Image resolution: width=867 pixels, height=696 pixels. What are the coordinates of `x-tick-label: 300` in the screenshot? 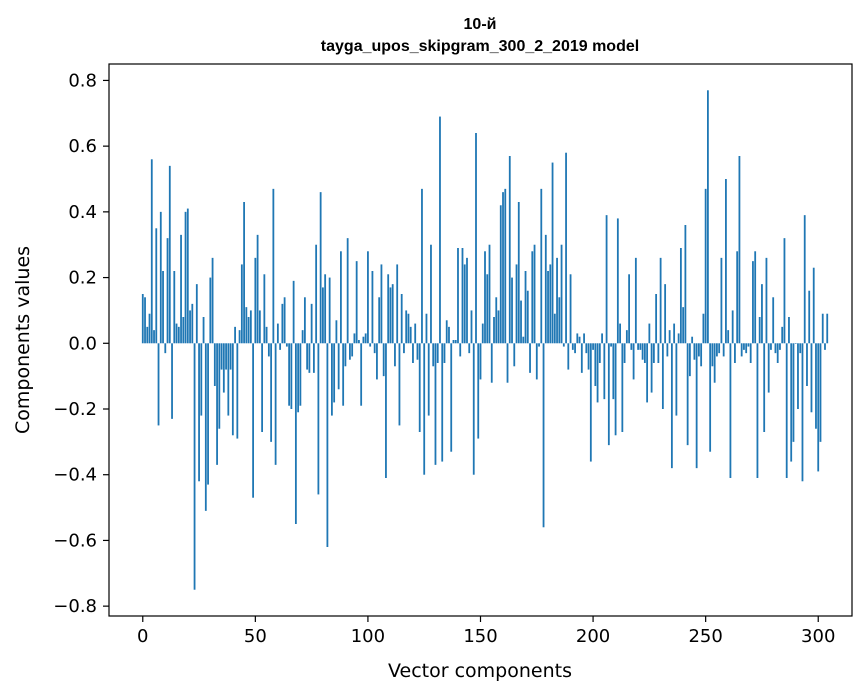 It's located at (818, 636).